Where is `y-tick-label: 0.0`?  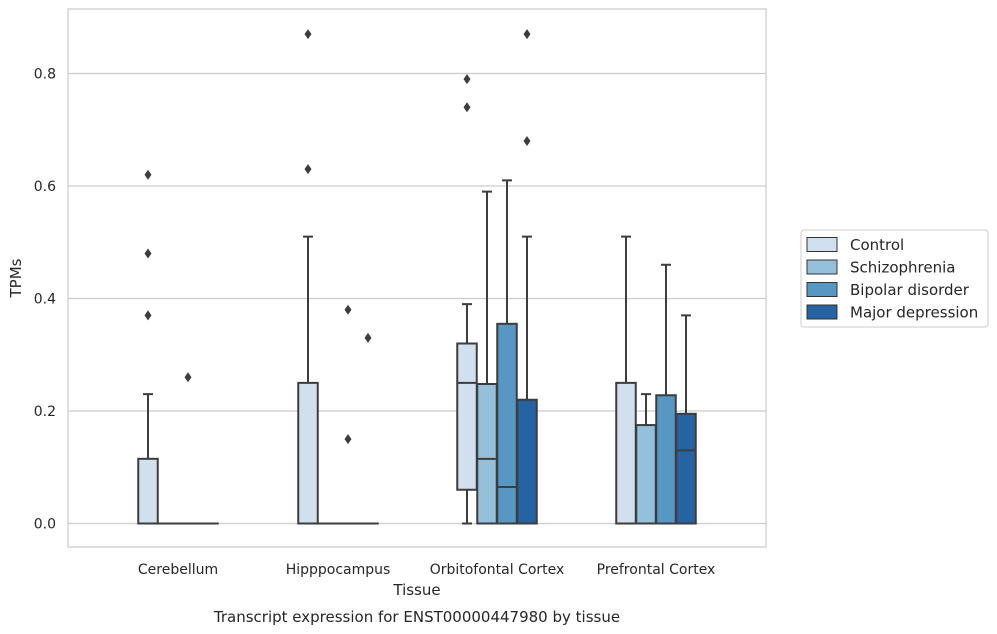
y-tick-label: 0.0 is located at coordinates (45, 525).